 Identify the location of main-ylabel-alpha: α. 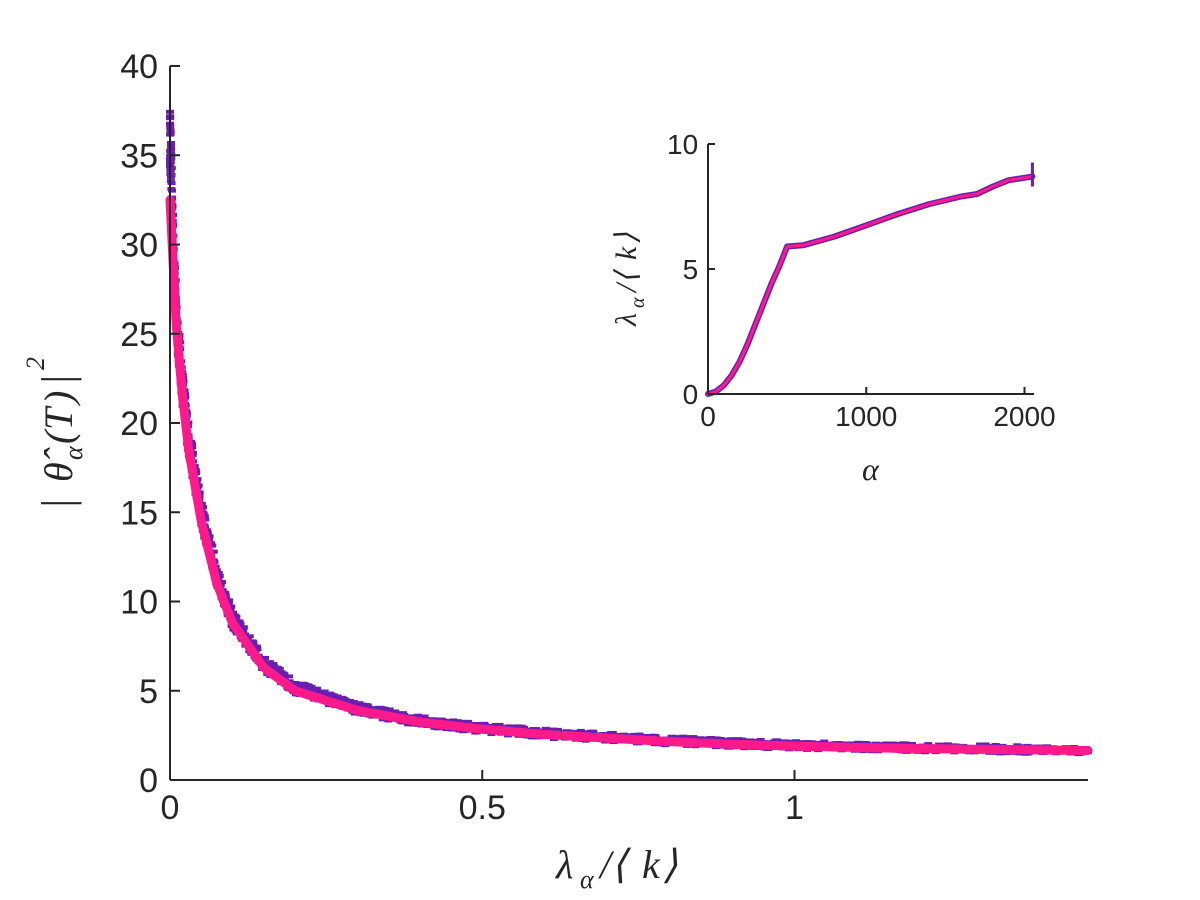
(73, 452).